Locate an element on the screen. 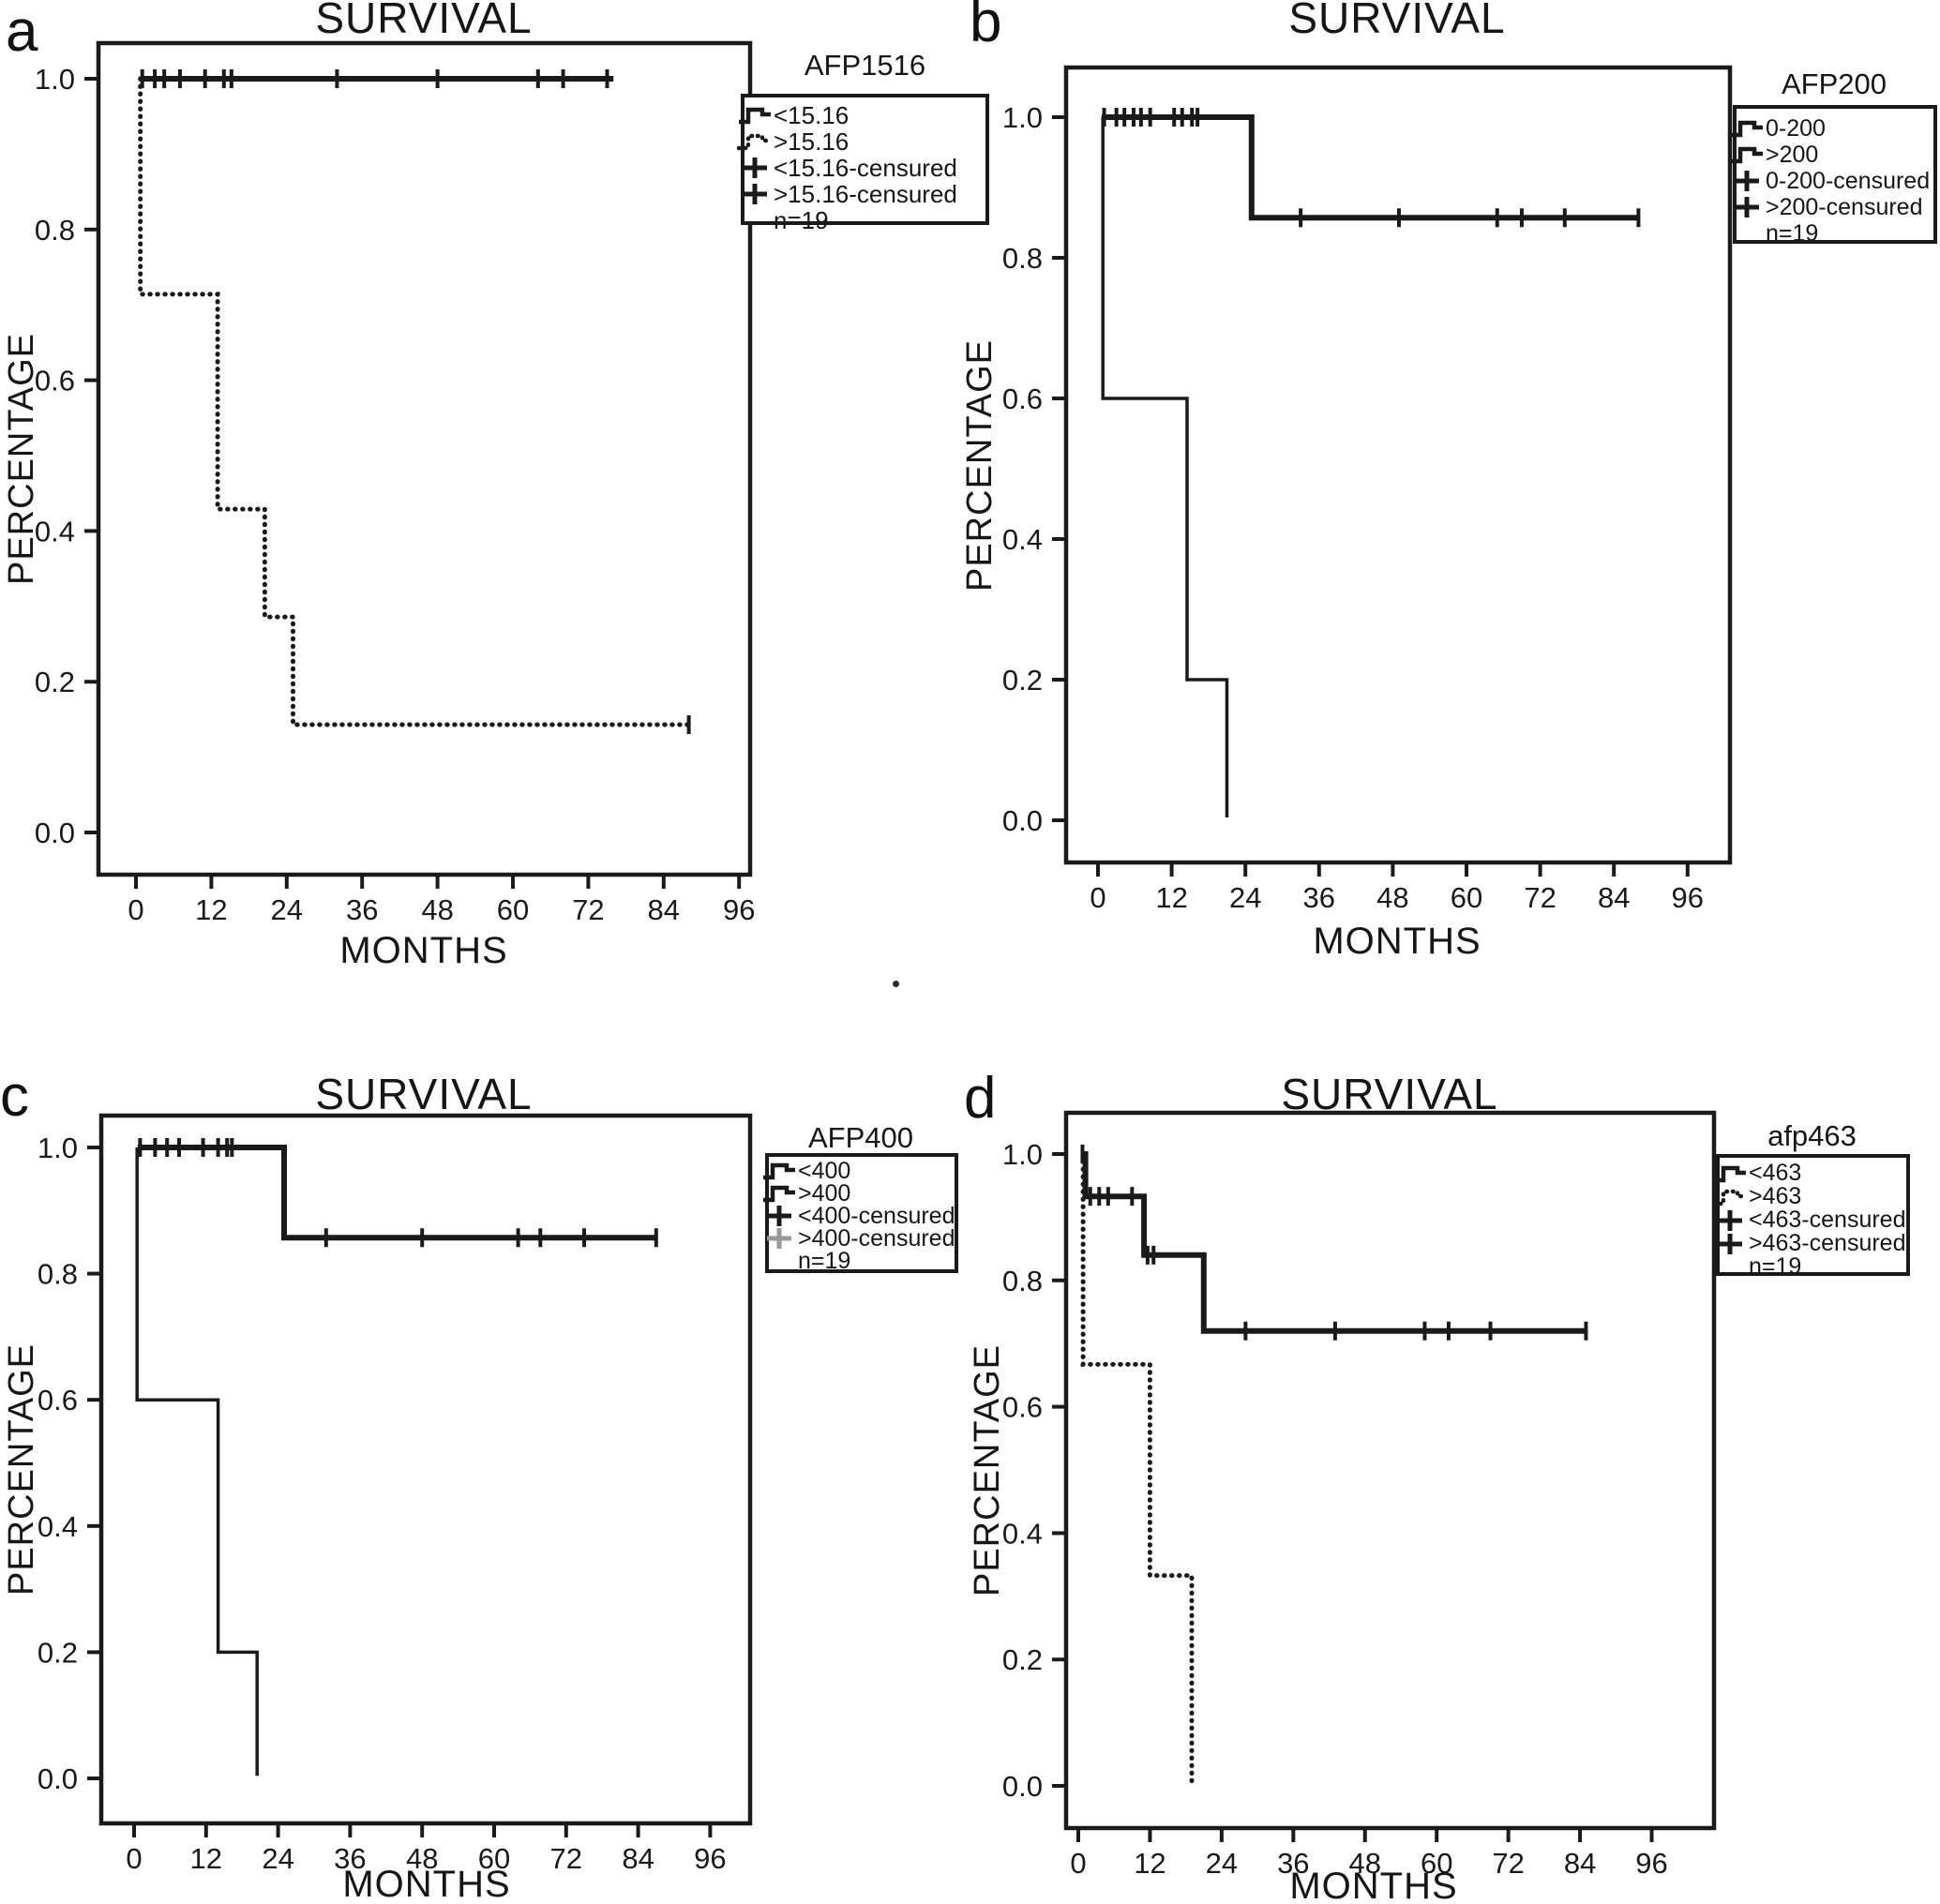 The image size is (1940, 1904). panel-a-title: SURVIVAL is located at coordinates (424, 21).